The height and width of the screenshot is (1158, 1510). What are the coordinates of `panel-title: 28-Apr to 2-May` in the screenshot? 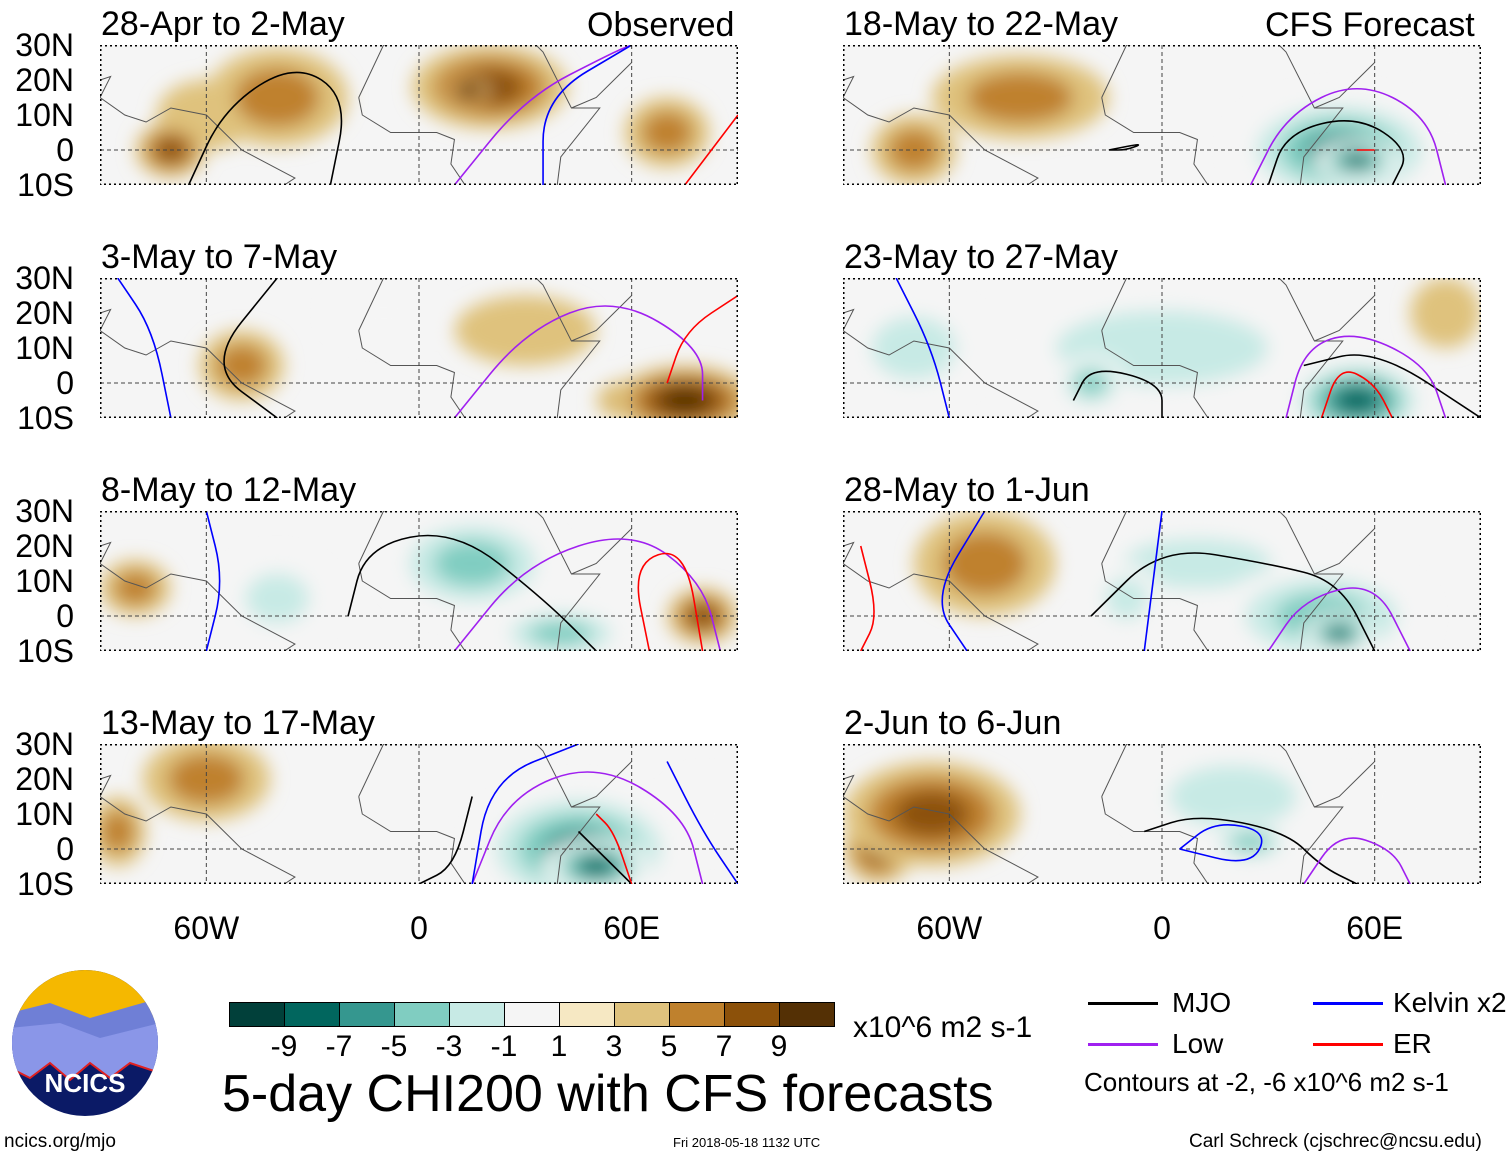 It's located at (223, 24).